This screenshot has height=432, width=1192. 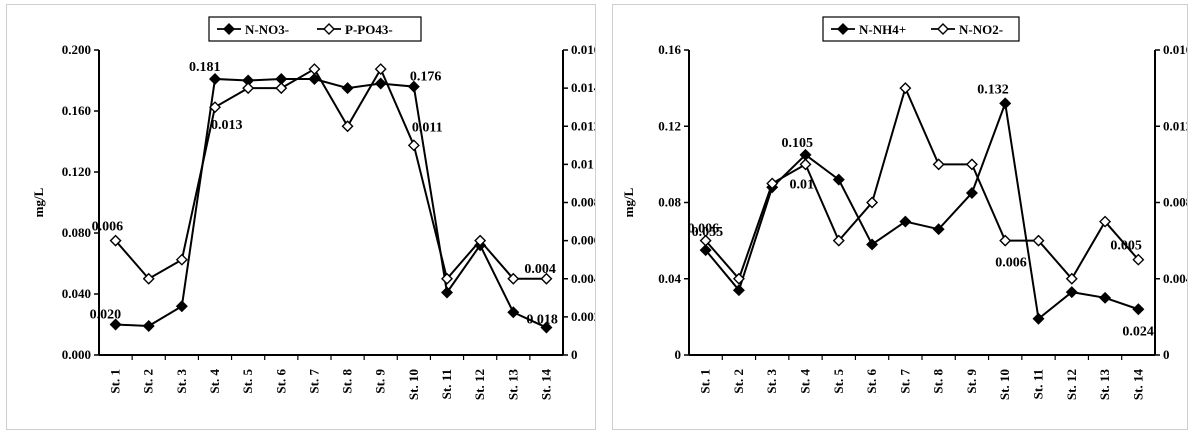 I want to click on data-label: 0.018, so click(x=542, y=320).